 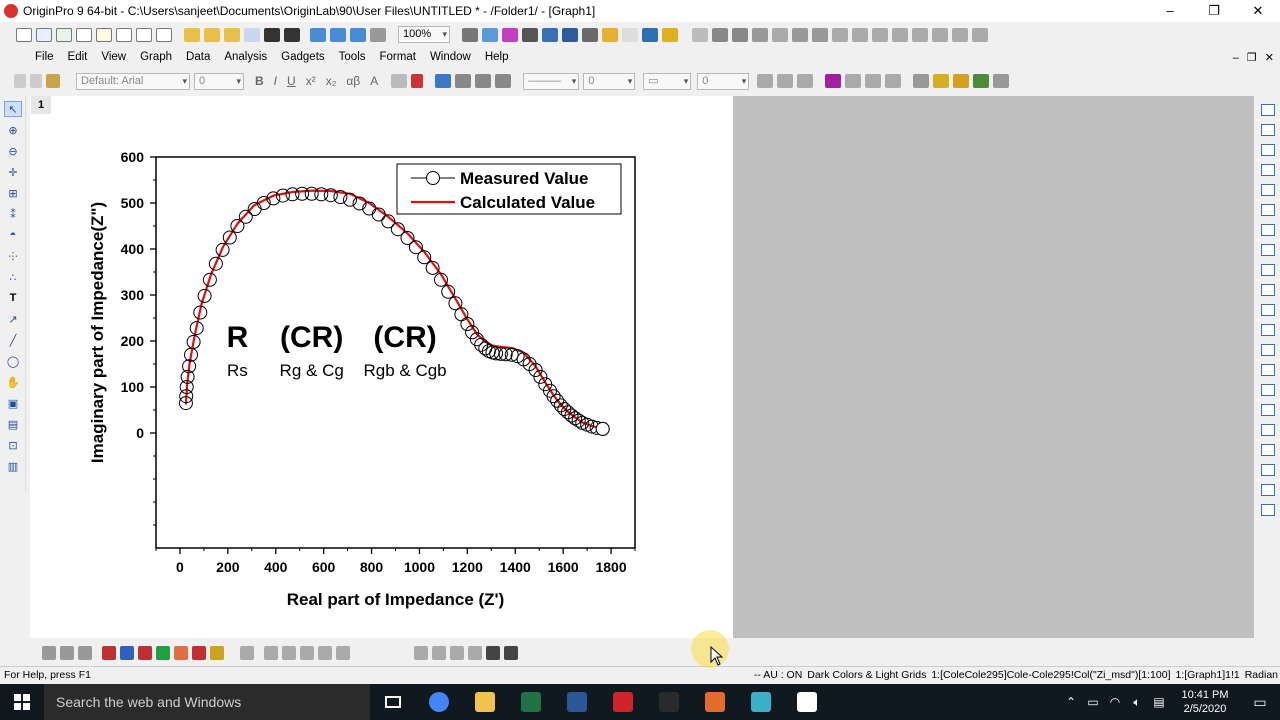 What do you see at coordinates (1268, 230) in the screenshot?
I see `rescale-icon` at bounding box center [1268, 230].